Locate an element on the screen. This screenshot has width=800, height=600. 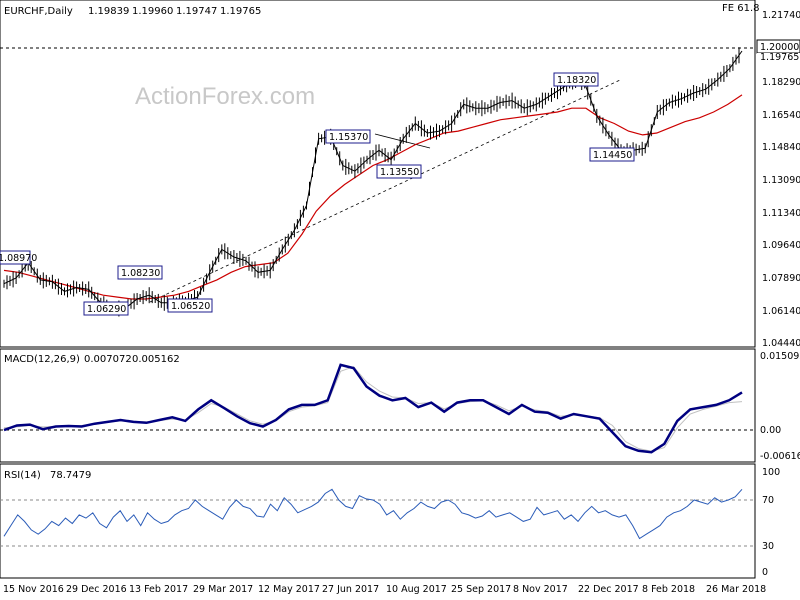
last-price-label: 1.19765 is located at coordinates (779, 57).